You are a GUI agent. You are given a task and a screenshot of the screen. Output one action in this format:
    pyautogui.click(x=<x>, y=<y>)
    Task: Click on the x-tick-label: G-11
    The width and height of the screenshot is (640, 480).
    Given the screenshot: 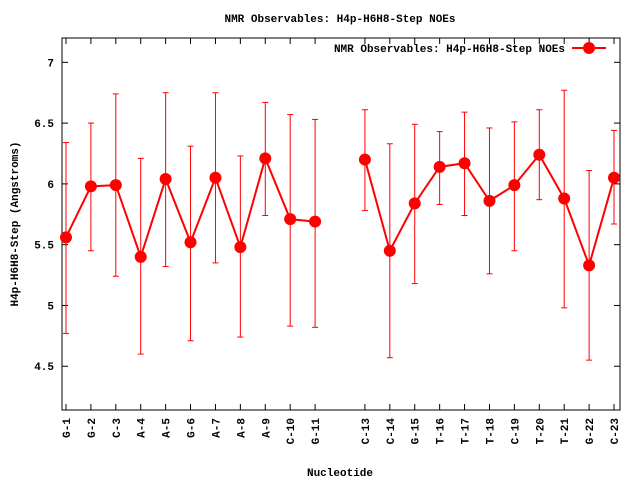 What is the action you would take?
    pyautogui.click(x=317, y=431)
    